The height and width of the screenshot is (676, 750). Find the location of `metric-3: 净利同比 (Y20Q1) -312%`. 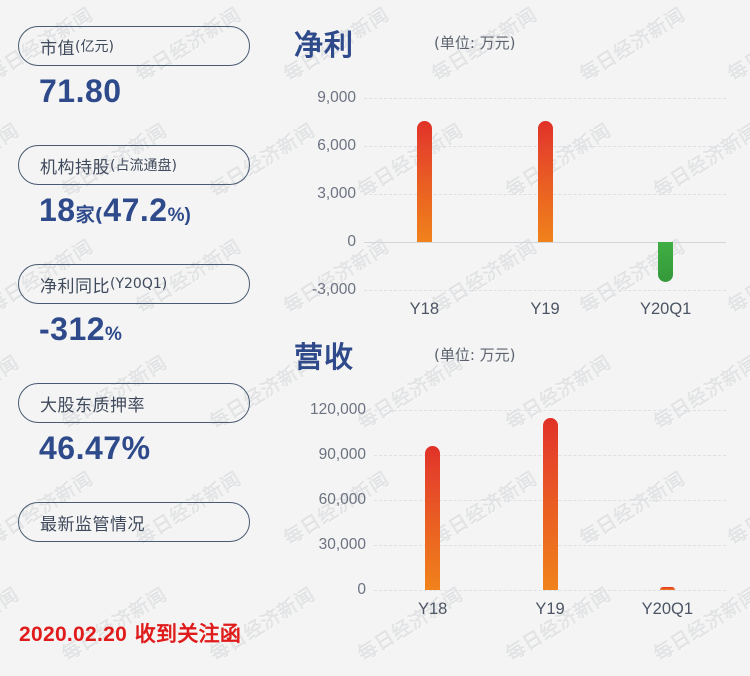

metric-3: 净利同比 (Y20Q1) -312% is located at coordinates (134, 304).